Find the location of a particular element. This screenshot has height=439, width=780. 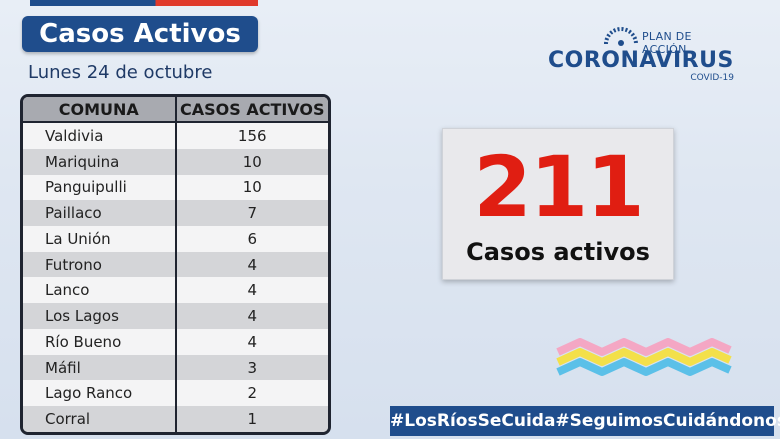

comuna-cell: Mariquina is located at coordinates (100, 161).